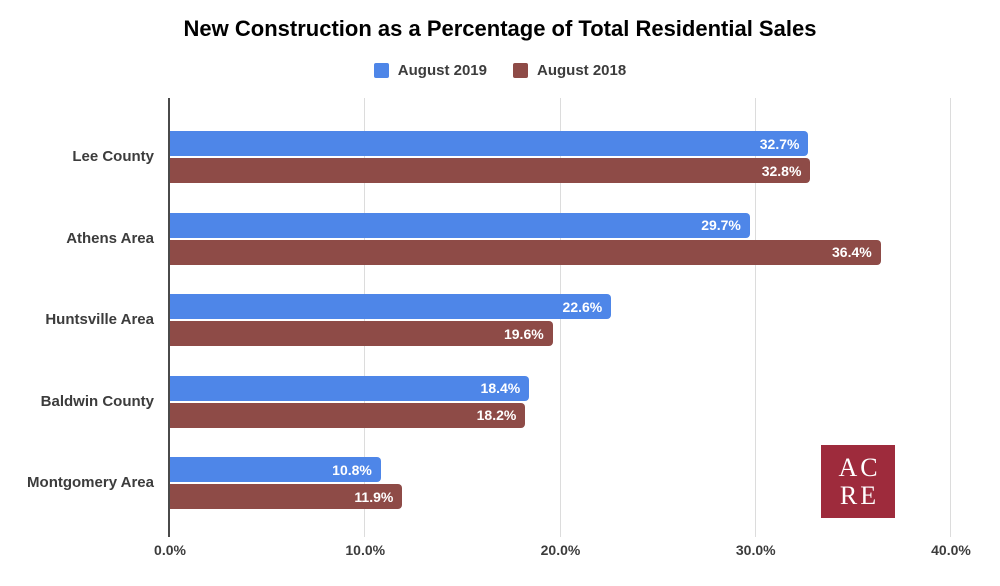 The image size is (1000, 586). Describe the element at coordinates (560, 550) in the screenshot. I see `x-tick-label-20: 20.0%` at that location.